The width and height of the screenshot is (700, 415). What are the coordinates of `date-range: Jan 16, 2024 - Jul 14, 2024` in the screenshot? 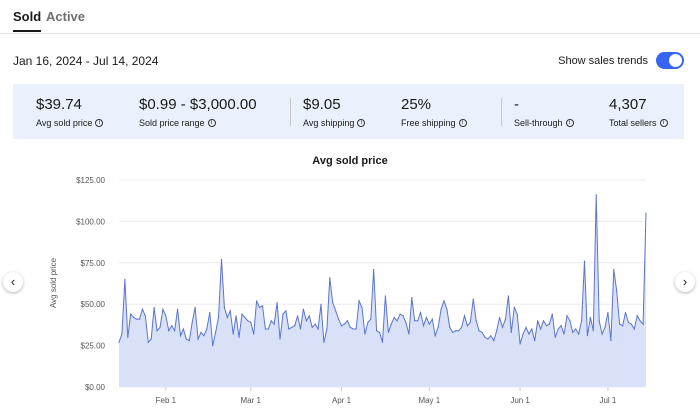 It's located at (86, 61).